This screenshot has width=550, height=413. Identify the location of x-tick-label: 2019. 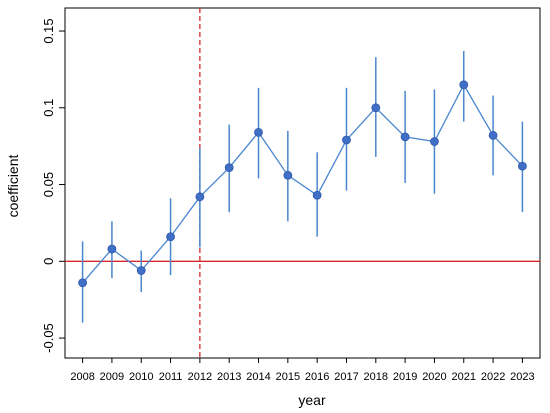
(405, 377).